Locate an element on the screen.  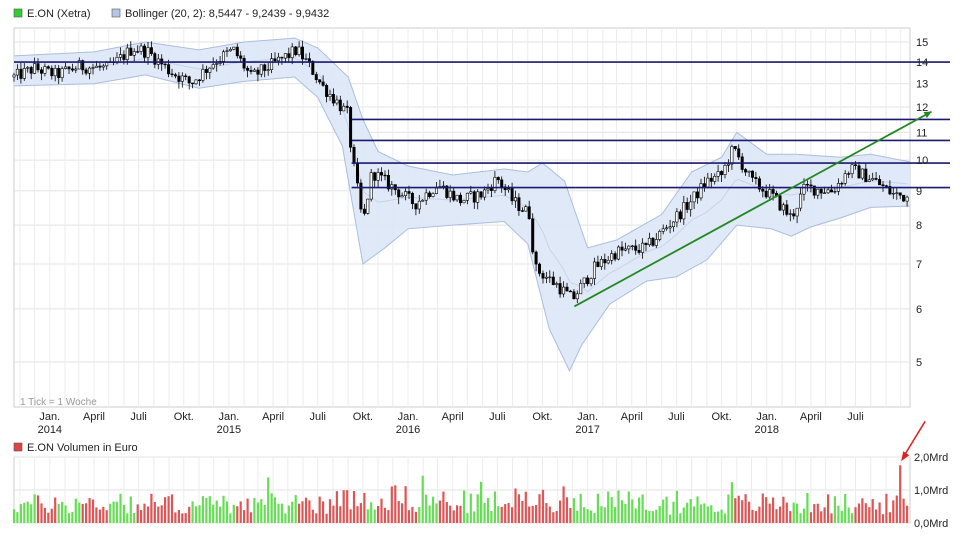
trendline-arrowhead is located at coordinates (927, 115).